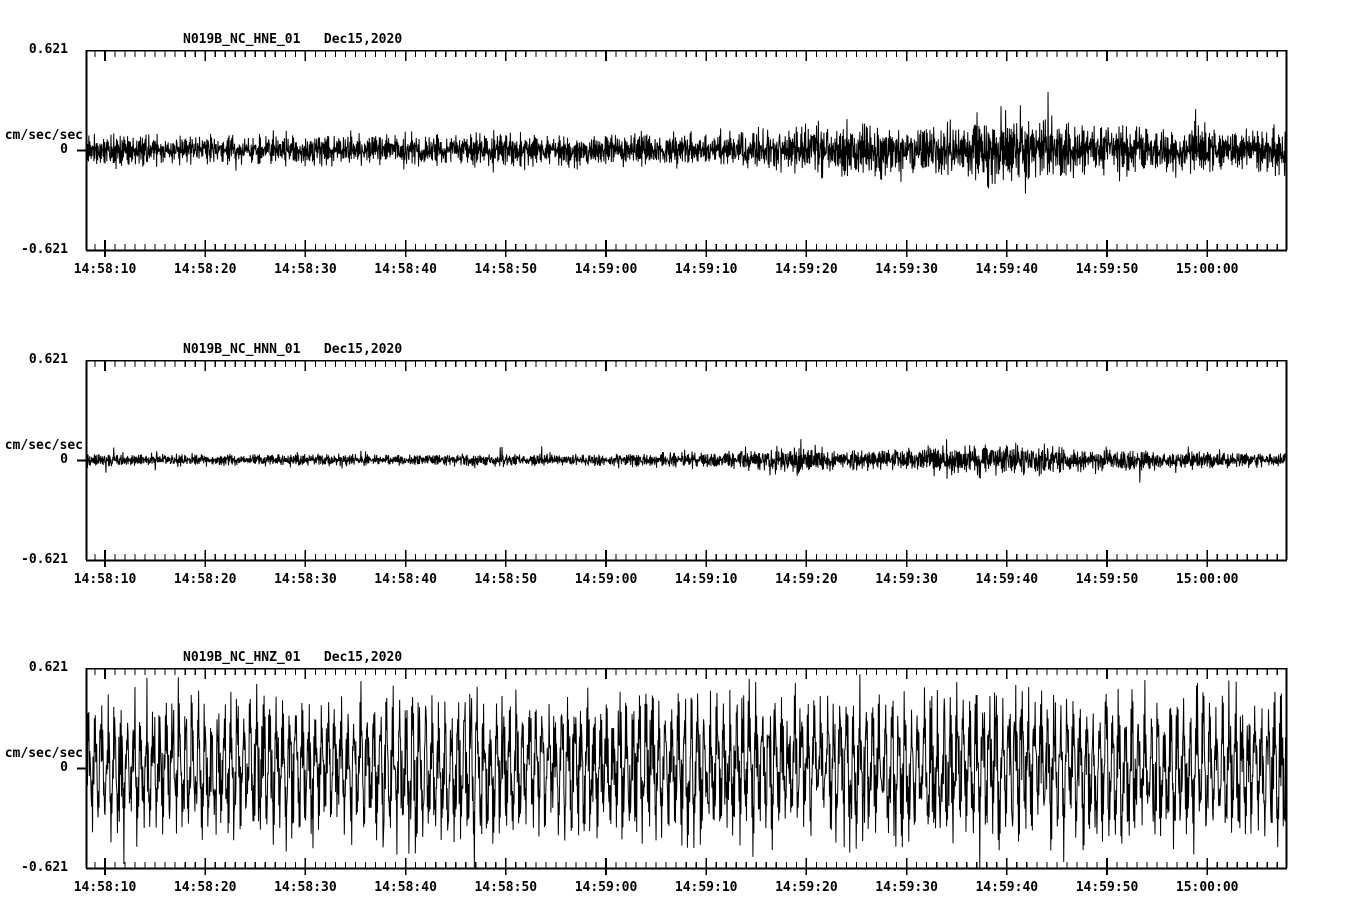  I want to click on y-tick-top-hnn: 0.621, so click(48, 359).